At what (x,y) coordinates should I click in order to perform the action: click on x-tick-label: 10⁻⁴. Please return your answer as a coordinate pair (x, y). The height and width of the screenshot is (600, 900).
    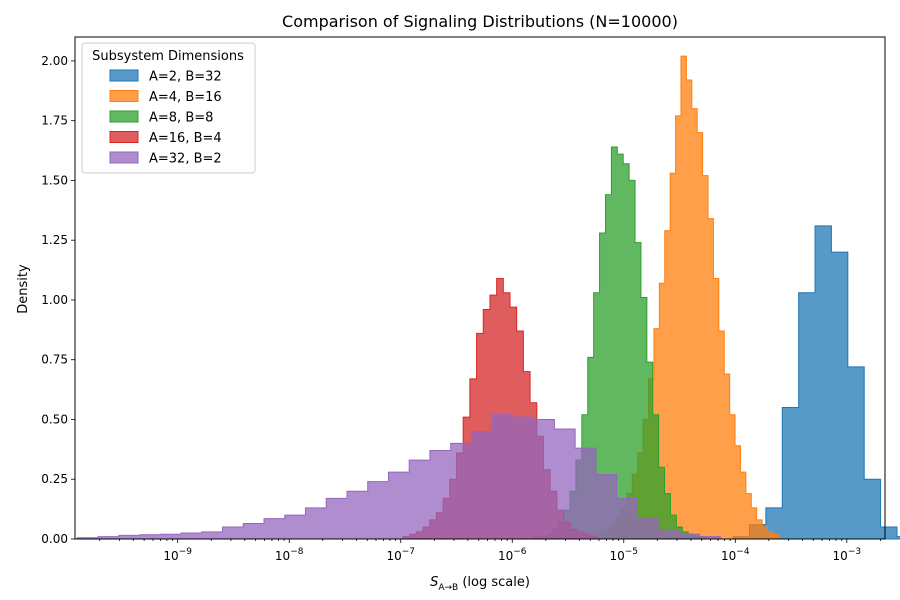
    Looking at the image, I should click on (735, 555).